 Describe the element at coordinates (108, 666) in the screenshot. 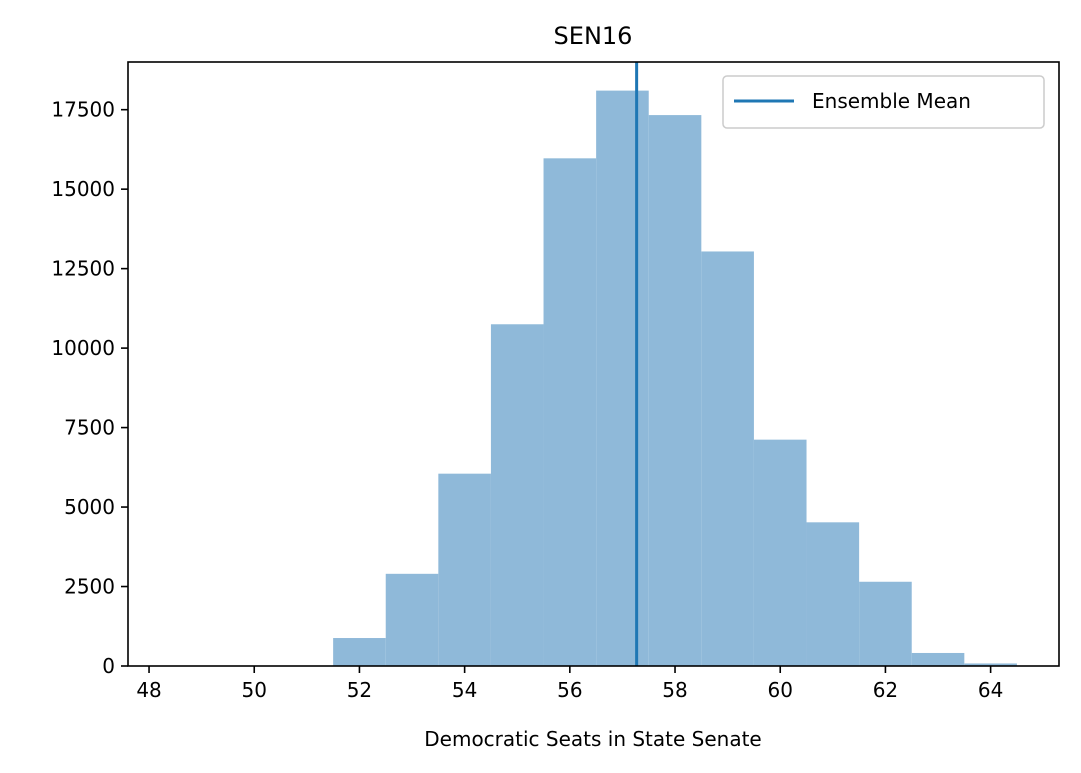

I see `y-tick-label: 0` at that location.